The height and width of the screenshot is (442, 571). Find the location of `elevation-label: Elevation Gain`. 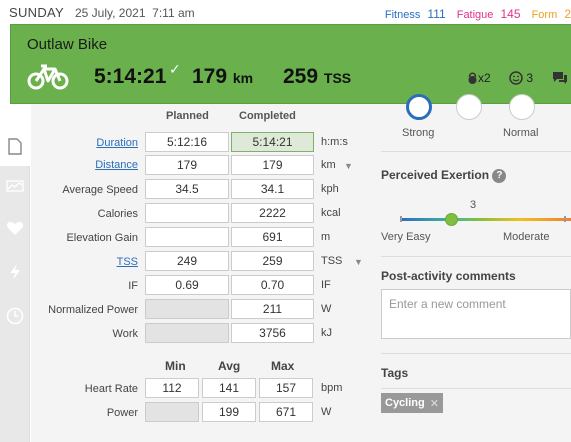

elevation-label: Elevation Gain is located at coordinates (102, 238).